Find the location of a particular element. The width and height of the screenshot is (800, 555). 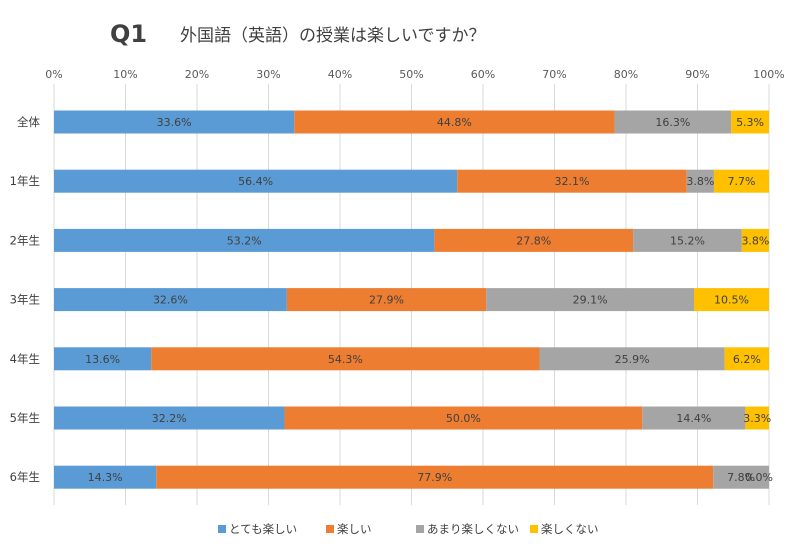

legend-entry: あまり楽しくない is located at coordinates (473, 529).